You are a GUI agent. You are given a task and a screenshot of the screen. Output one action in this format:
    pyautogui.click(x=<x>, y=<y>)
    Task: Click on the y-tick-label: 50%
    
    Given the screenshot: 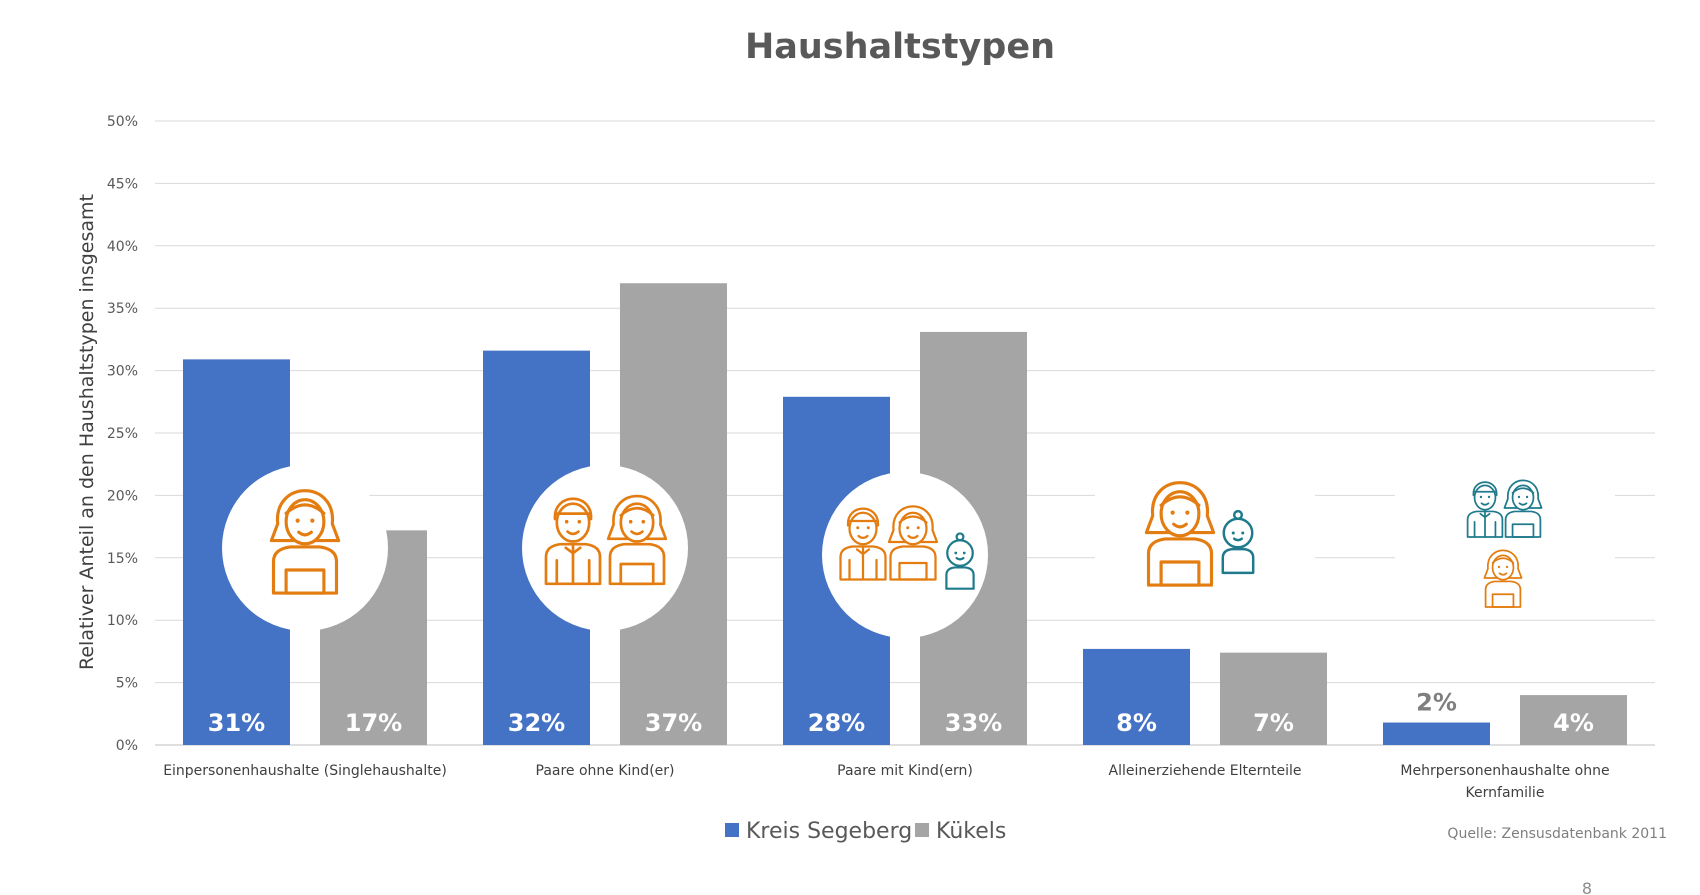 What is the action you would take?
    pyautogui.click(x=122, y=122)
    